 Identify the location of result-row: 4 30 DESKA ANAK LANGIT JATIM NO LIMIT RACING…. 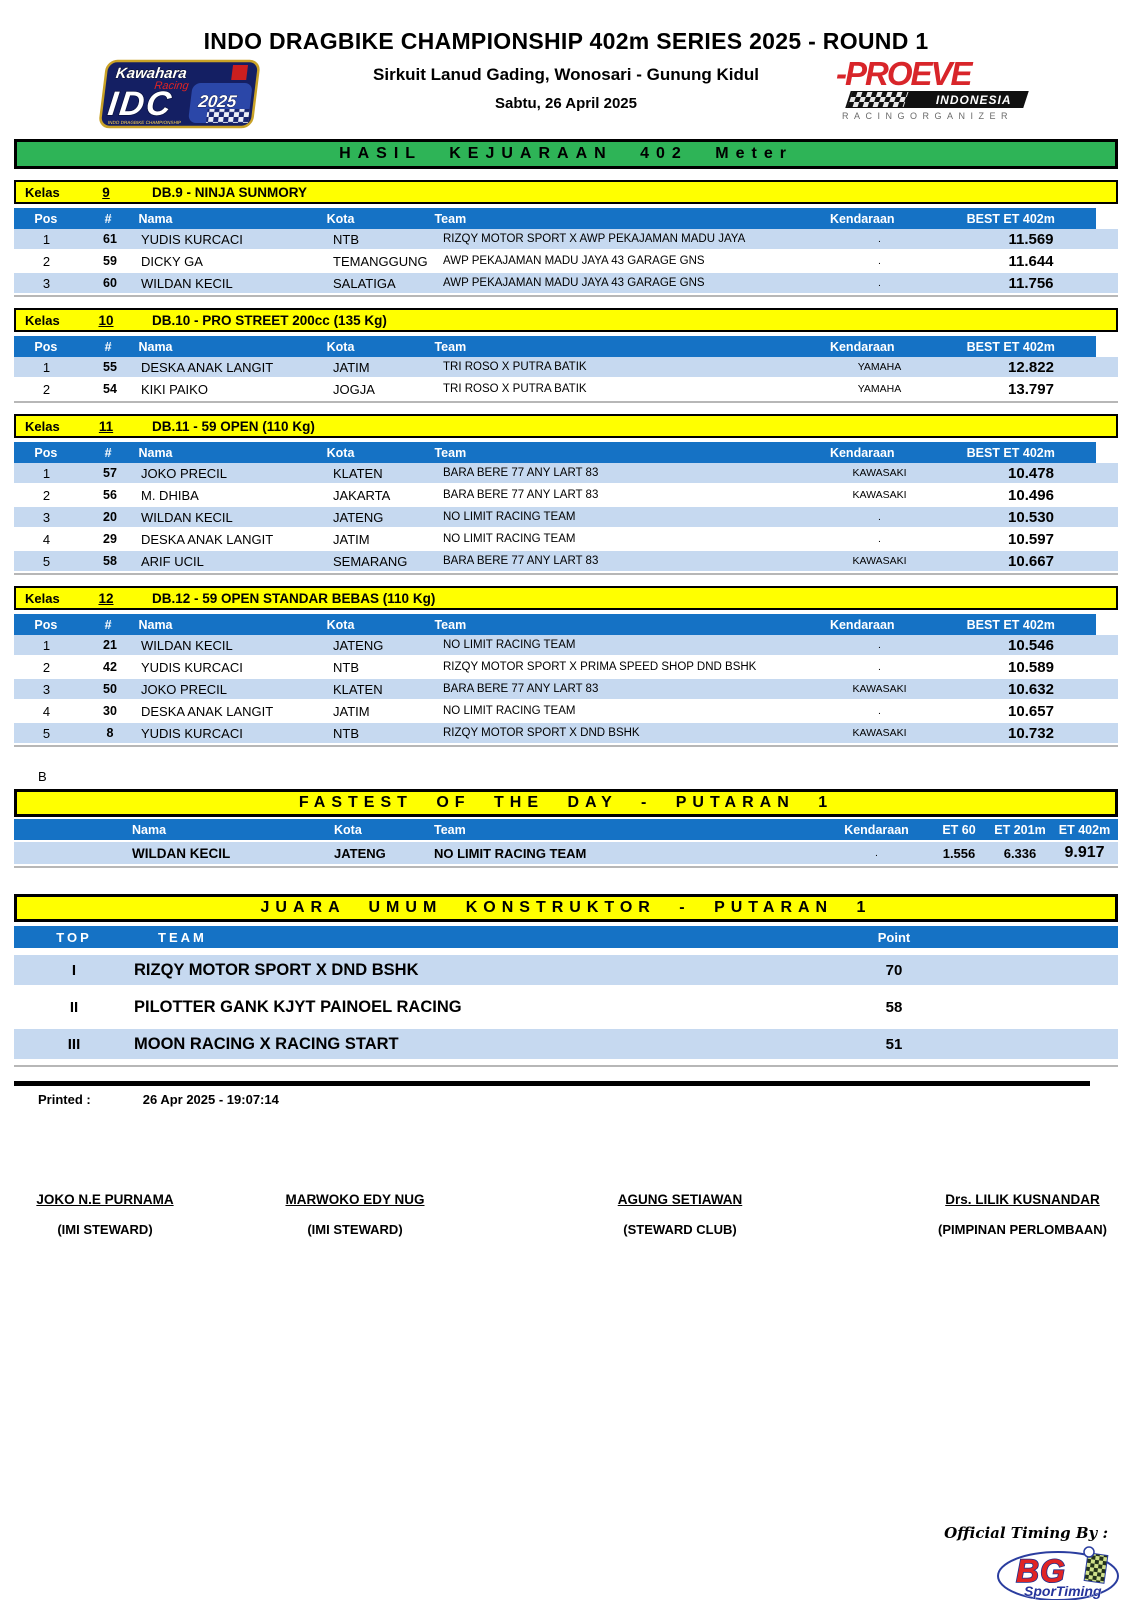
(566, 712).